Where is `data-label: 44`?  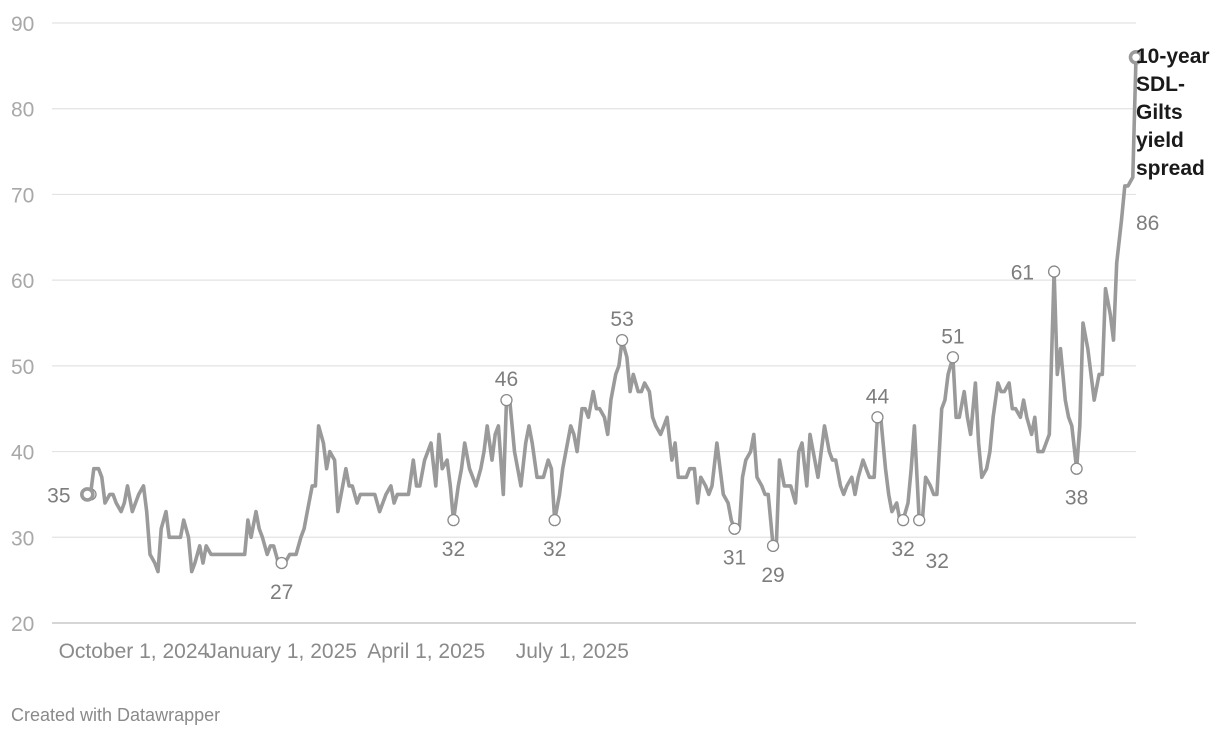 data-label: 44 is located at coordinates (878, 396).